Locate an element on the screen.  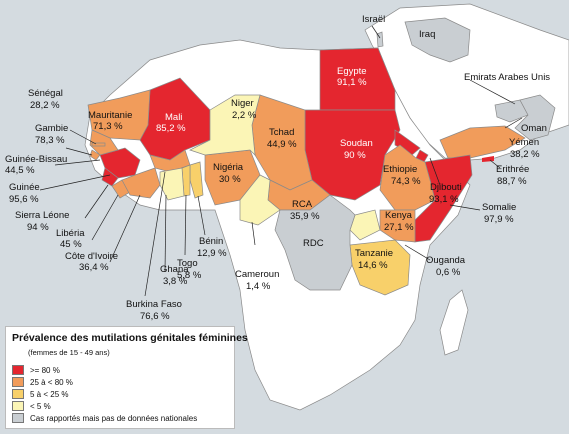
label-nigeria-value: 30 % is located at coordinates (230, 179).